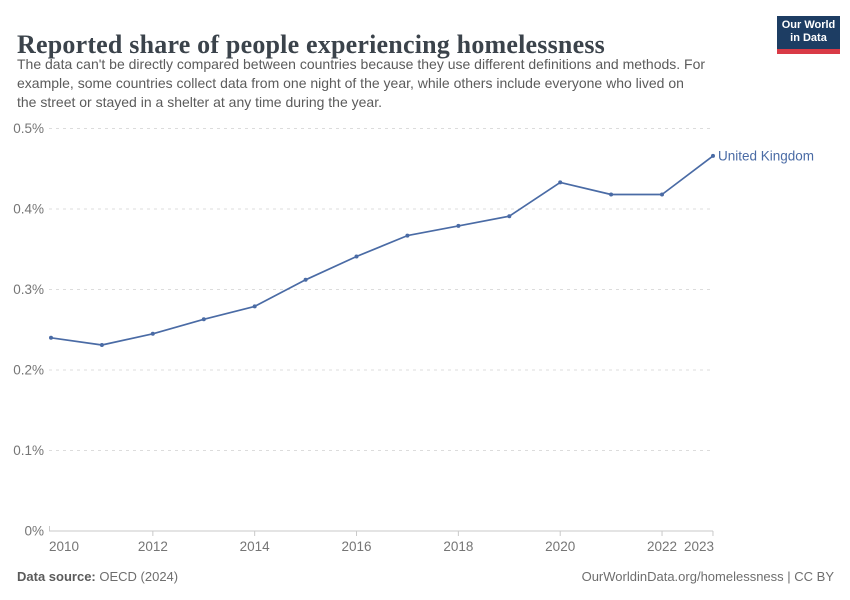  I want to click on series-end-label: United Kingdom, so click(766, 155).